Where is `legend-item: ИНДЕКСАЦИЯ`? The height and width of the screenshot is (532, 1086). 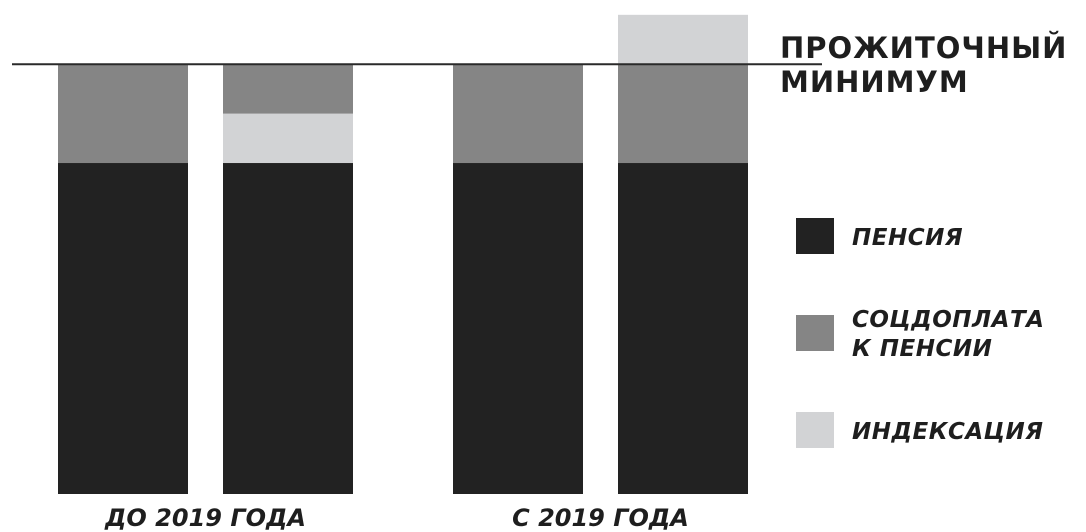 legend-item: ИНДЕКСАЦИЯ is located at coordinates (919, 430).